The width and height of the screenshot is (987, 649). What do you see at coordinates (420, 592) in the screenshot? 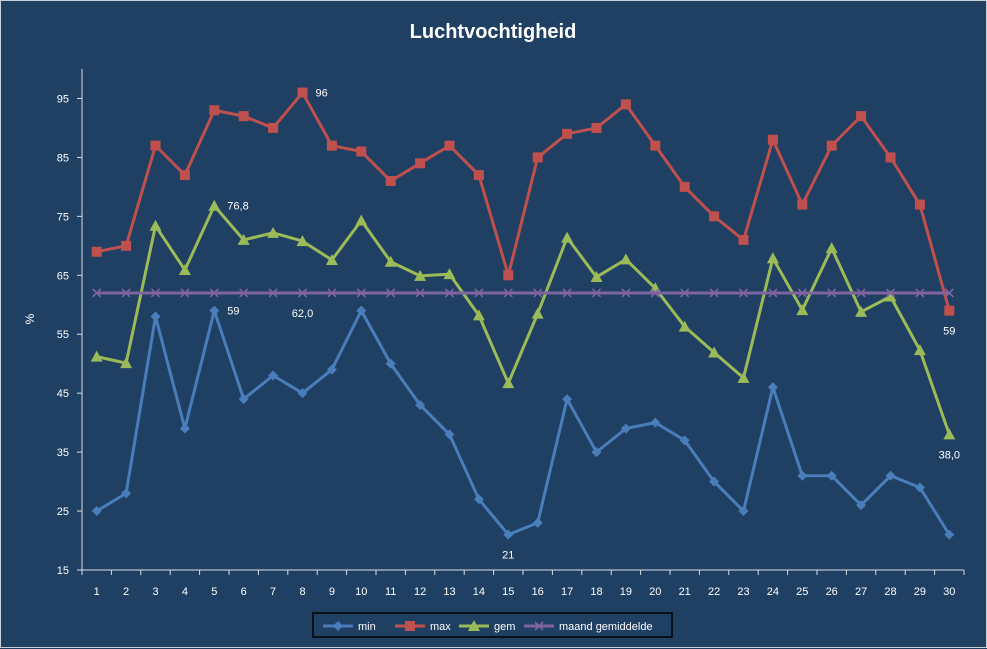
I see `x-tick-label: 12` at bounding box center [420, 592].